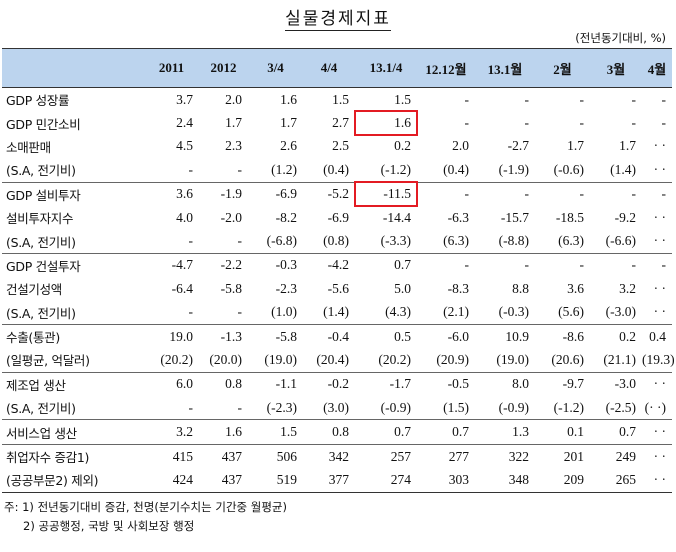  I want to click on table-cell: (1.5), so click(456, 407).